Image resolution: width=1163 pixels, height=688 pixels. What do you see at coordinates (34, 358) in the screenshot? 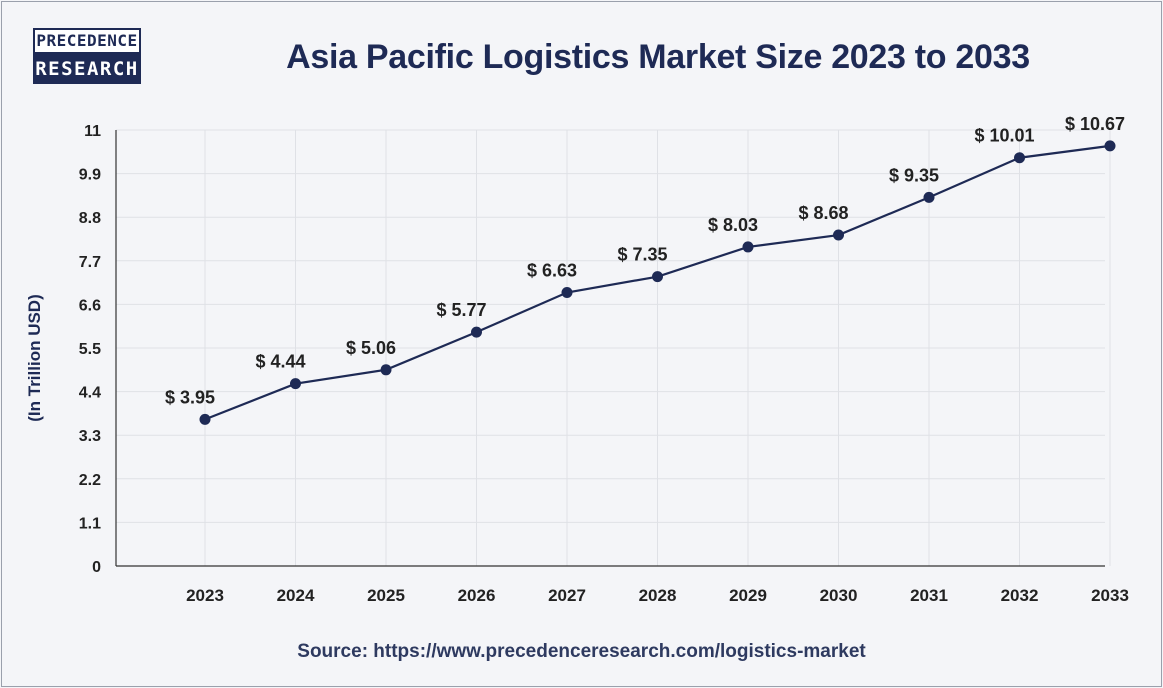
I see `y-axis-title: (In Trillion USD)` at bounding box center [34, 358].